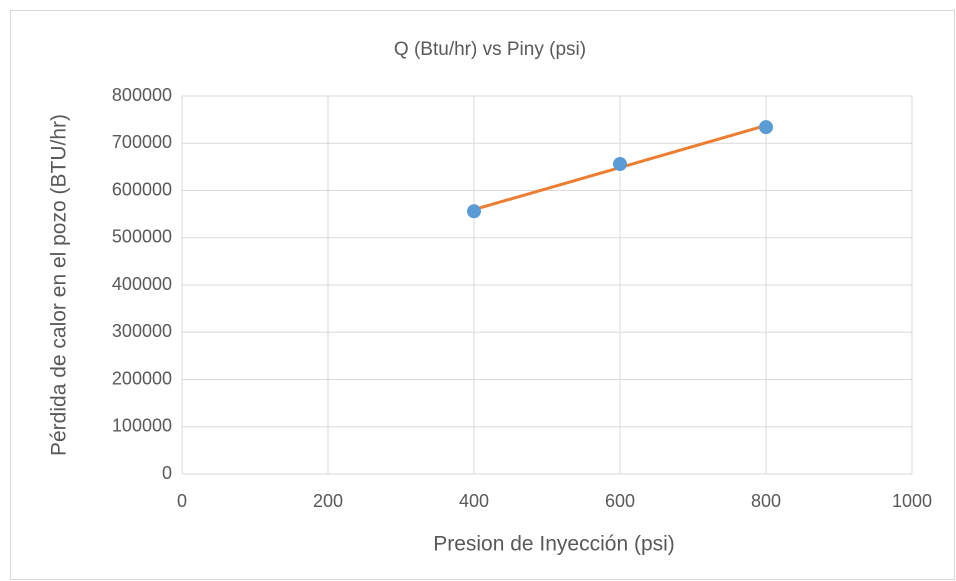 The height and width of the screenshot is (581, 956). I want to click on x-tick-label: 600, so click(620, 501).